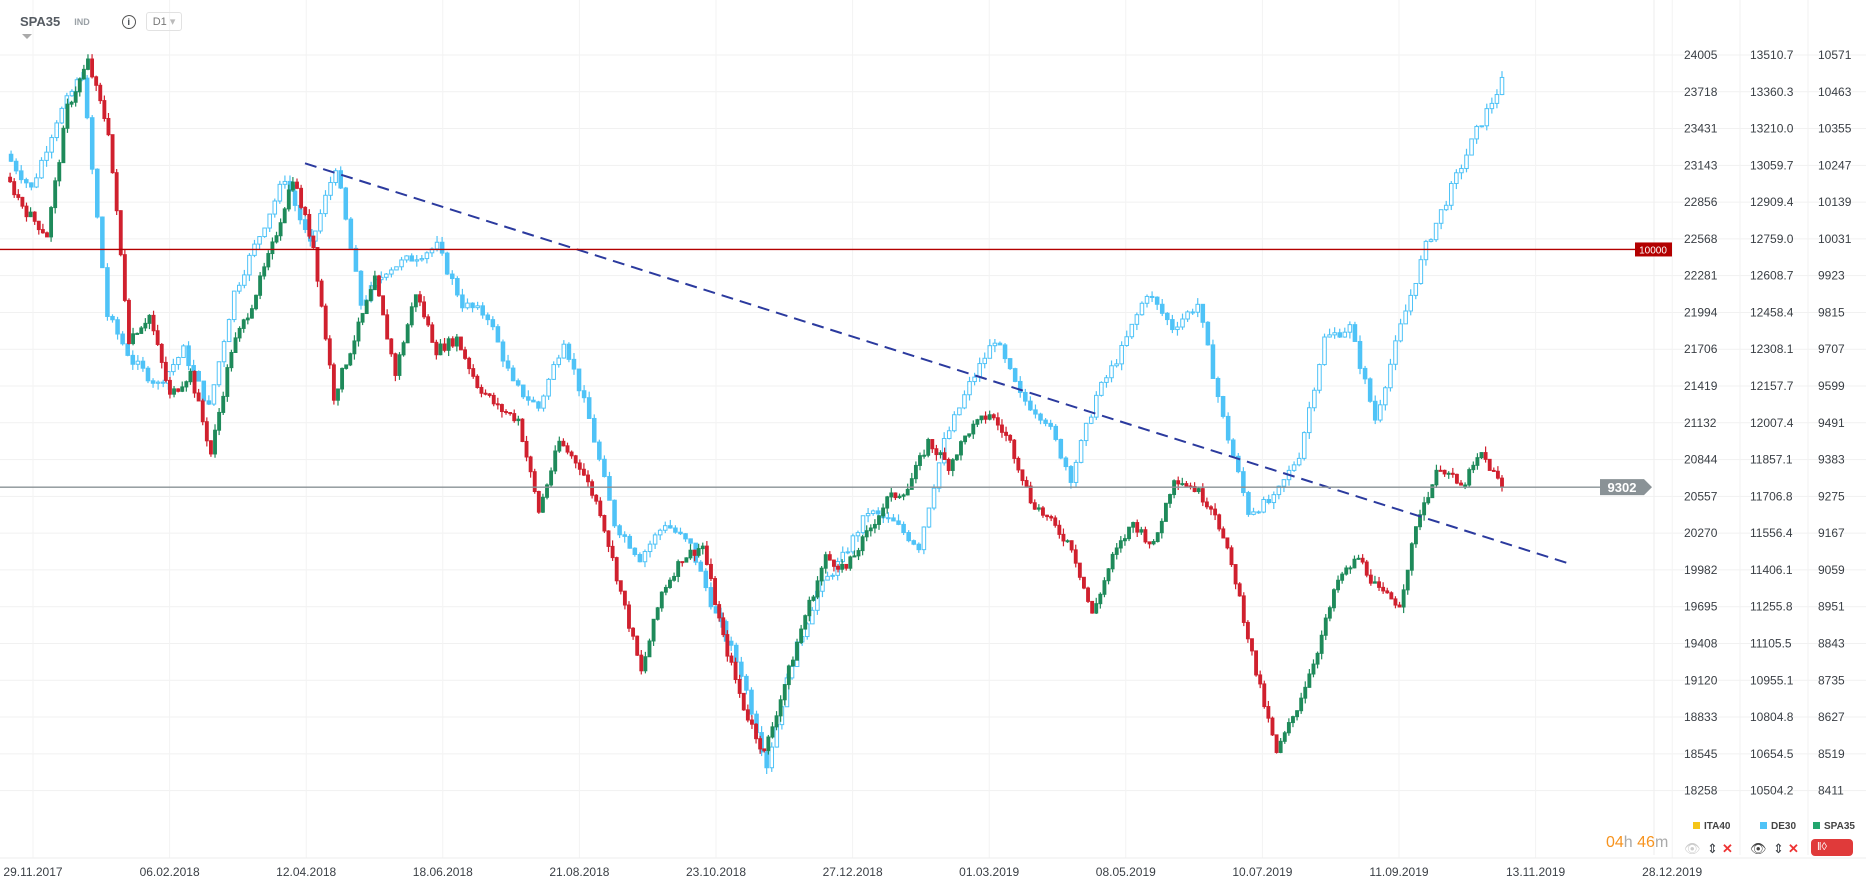 The image size is (1866, 885). I want to click on y-tick-label: 8519, so click(1831, 754).